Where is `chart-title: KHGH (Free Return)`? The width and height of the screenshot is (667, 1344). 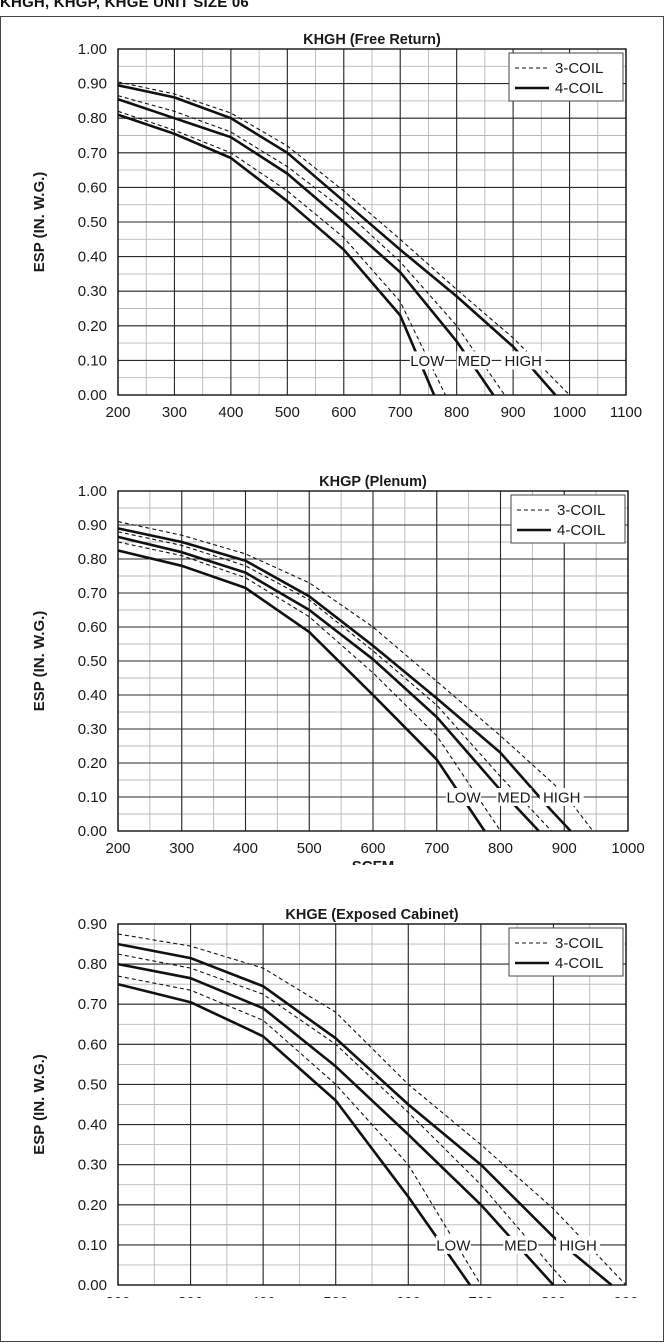 chart-title: KHGH (Free Return) is located at coordinates (372, 40).